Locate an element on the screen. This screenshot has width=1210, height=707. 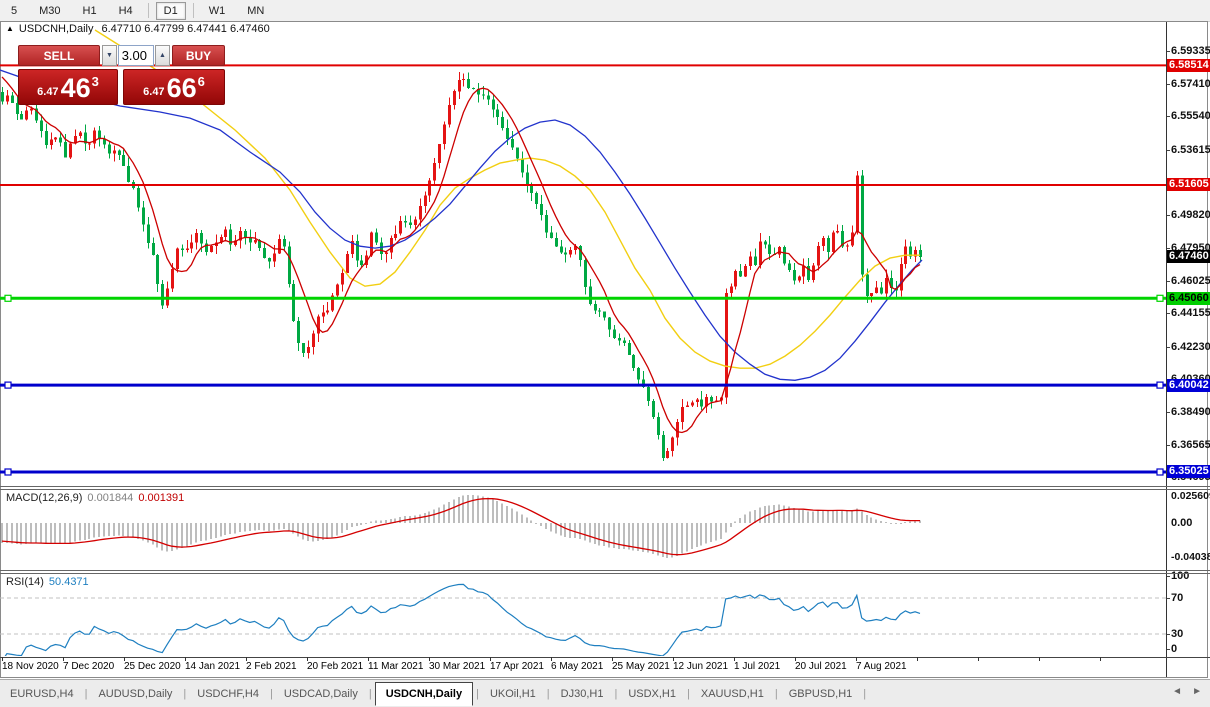
volume-input: 3.00 is located at coordinates (136, 55).